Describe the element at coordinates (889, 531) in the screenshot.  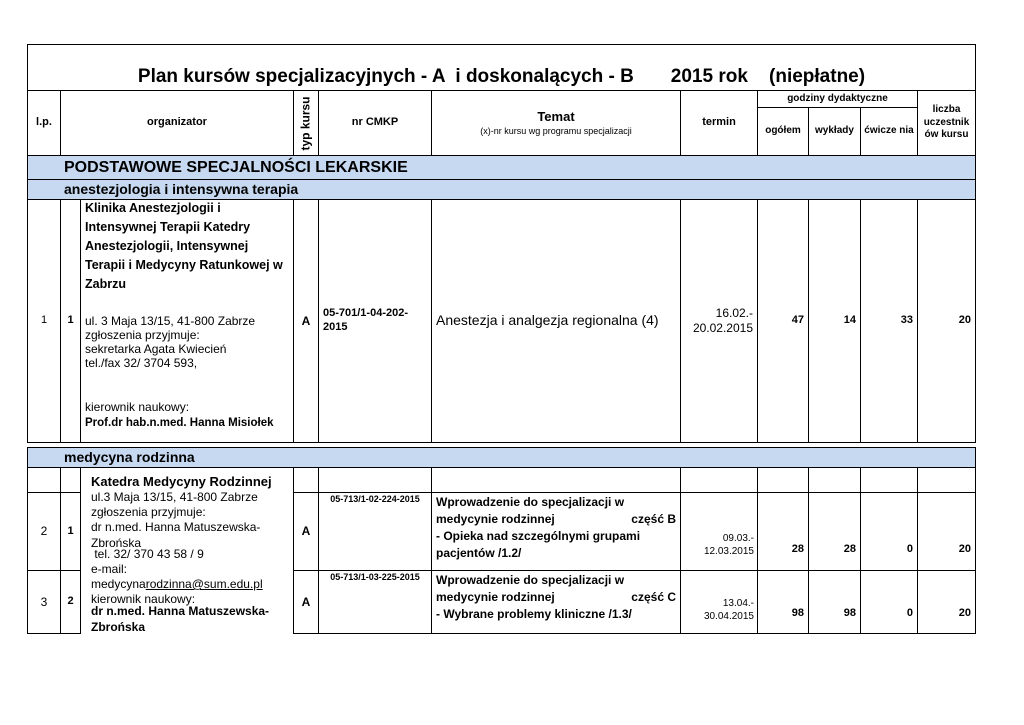
I see `row2-cwiczenia: 0` at that location.